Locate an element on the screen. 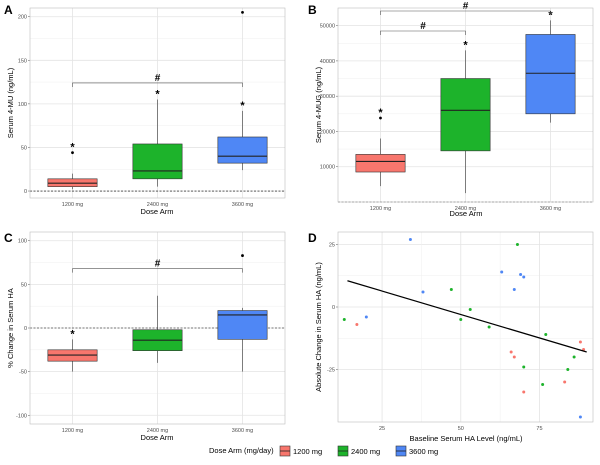 Image resolution: width=600 pixels, height=465 pixels. legend-item: 2400 mg is located at coordinates (358, 451).